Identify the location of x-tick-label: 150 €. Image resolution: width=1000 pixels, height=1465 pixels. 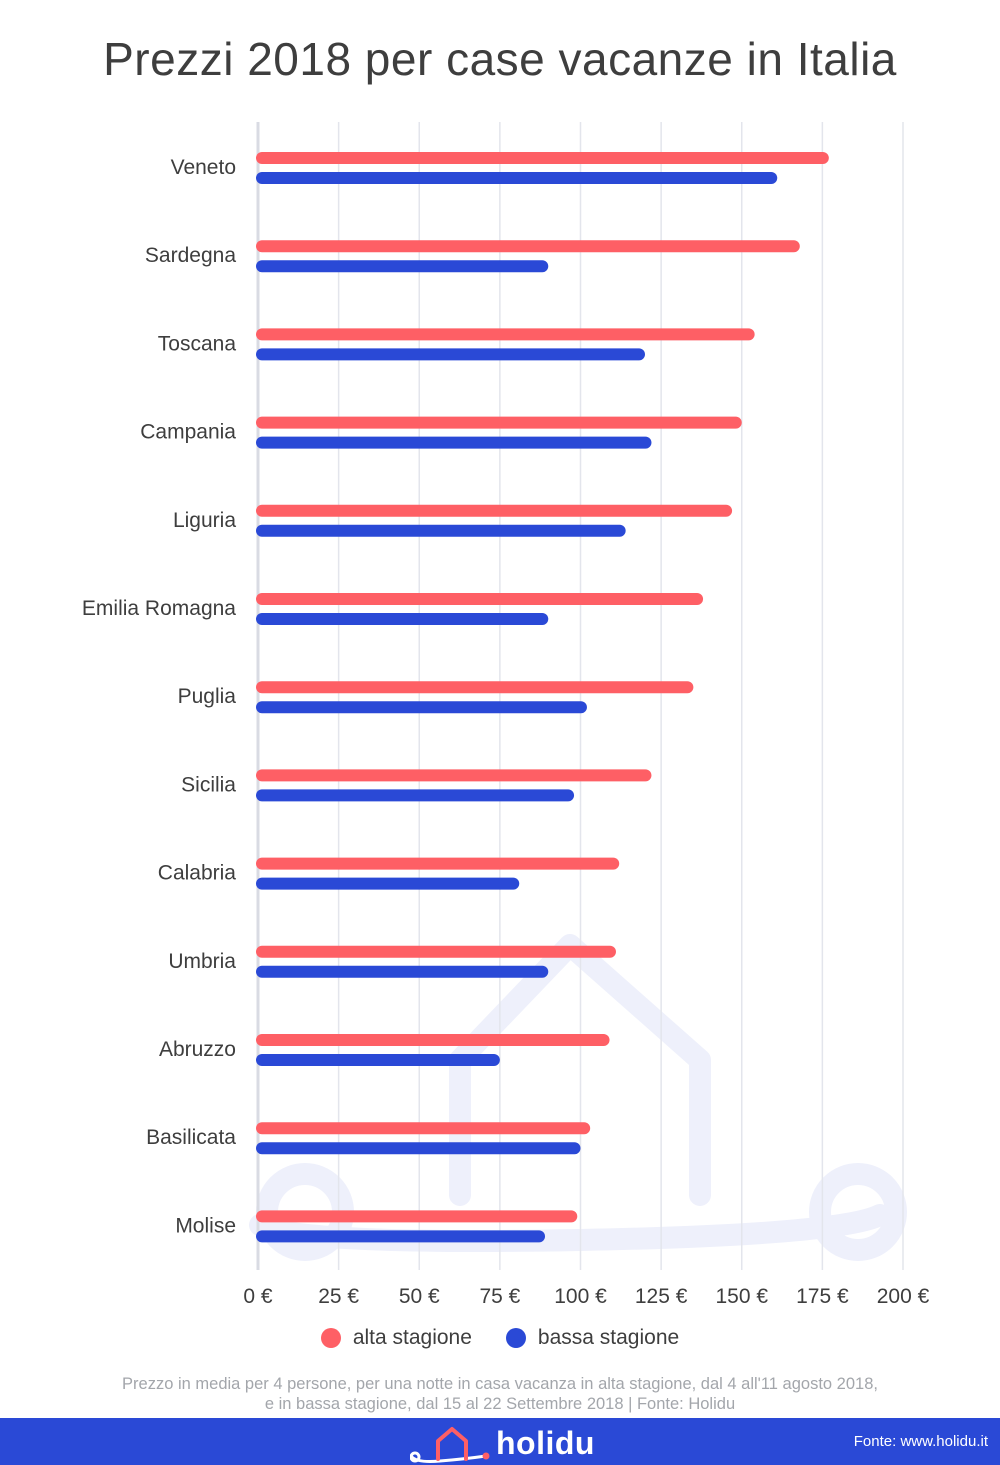
(741, 1296).